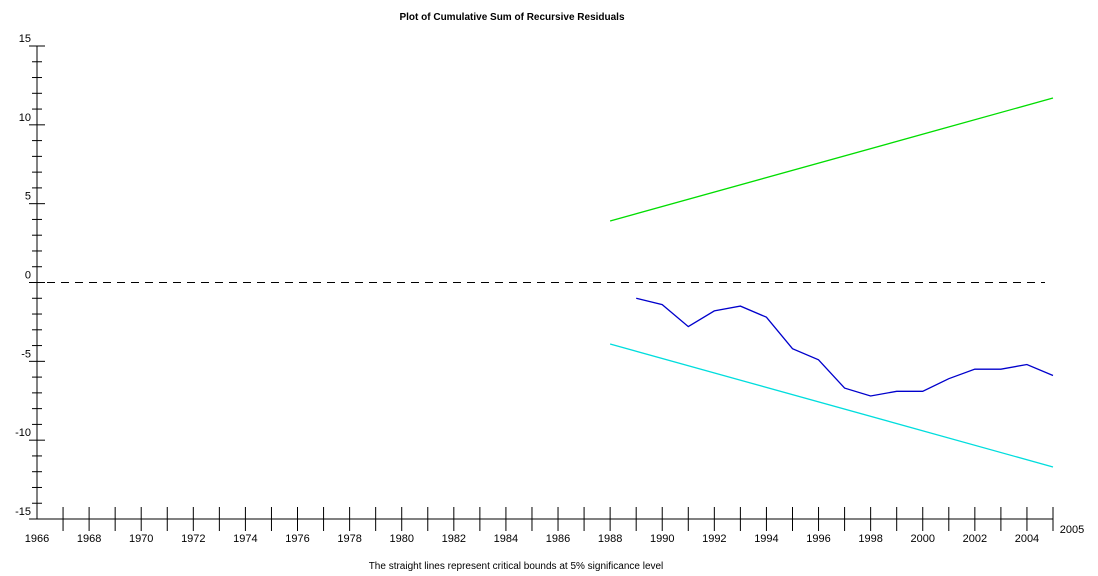 The width and height of the screenshot is (1098, 576). What do you see at coordinates (401, 539) in the screenshot?
I see `x-tick-label: 1980` at bounding box center [401, 539].